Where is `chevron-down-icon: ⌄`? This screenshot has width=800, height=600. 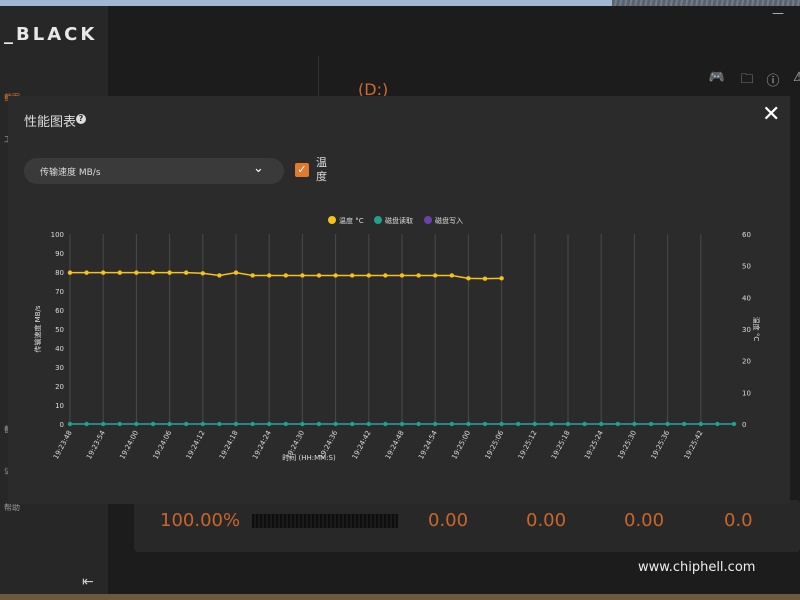 chevron-down-icon: ⌄ is located at coordinates (258, 168).